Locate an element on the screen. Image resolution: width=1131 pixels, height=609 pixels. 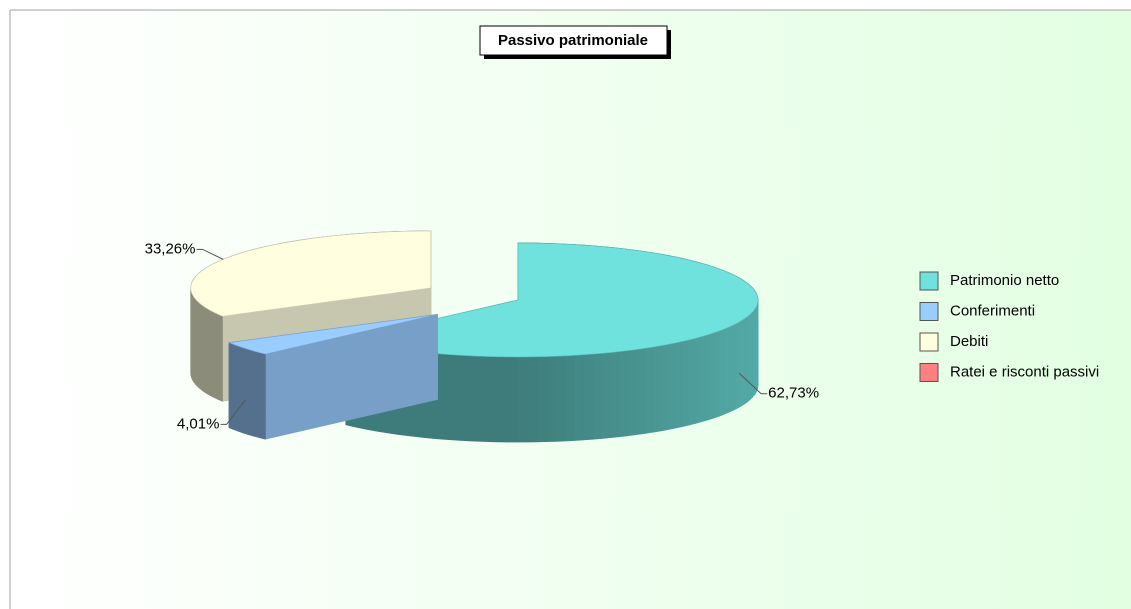
value-label: 33,26% is located at coordinates (170, 248).